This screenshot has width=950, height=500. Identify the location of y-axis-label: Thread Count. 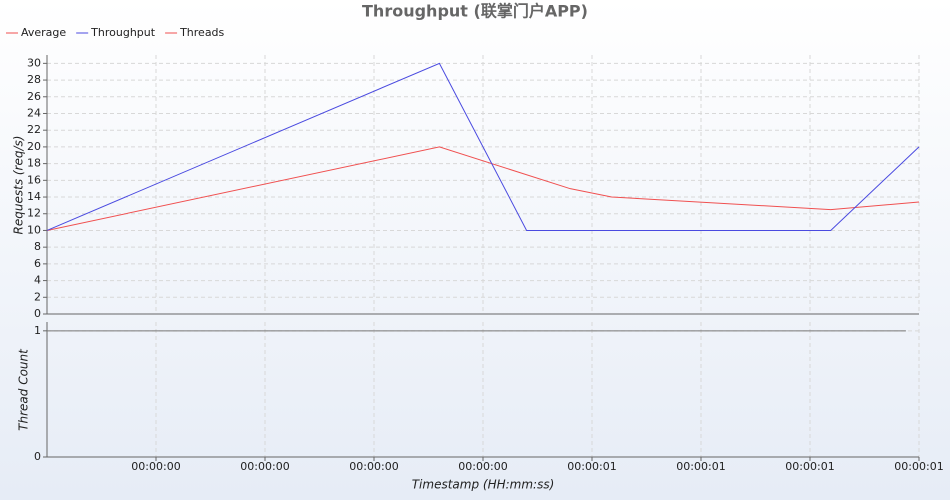
(24, 389).